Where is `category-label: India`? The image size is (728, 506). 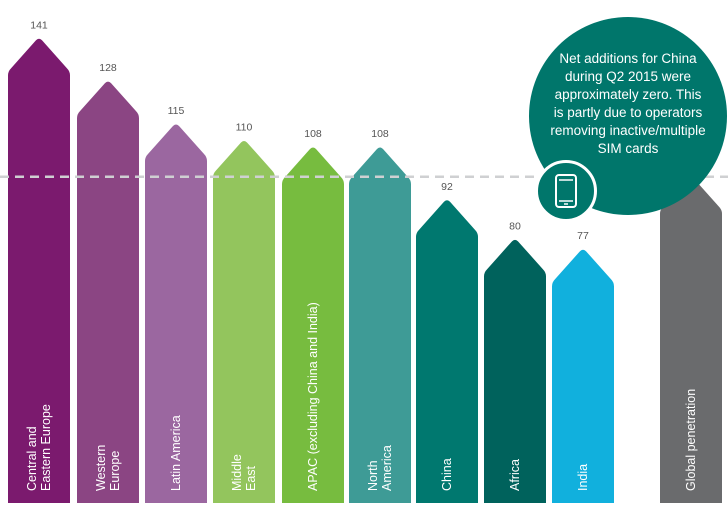
category-label: India is located at coordinates (583, 477).